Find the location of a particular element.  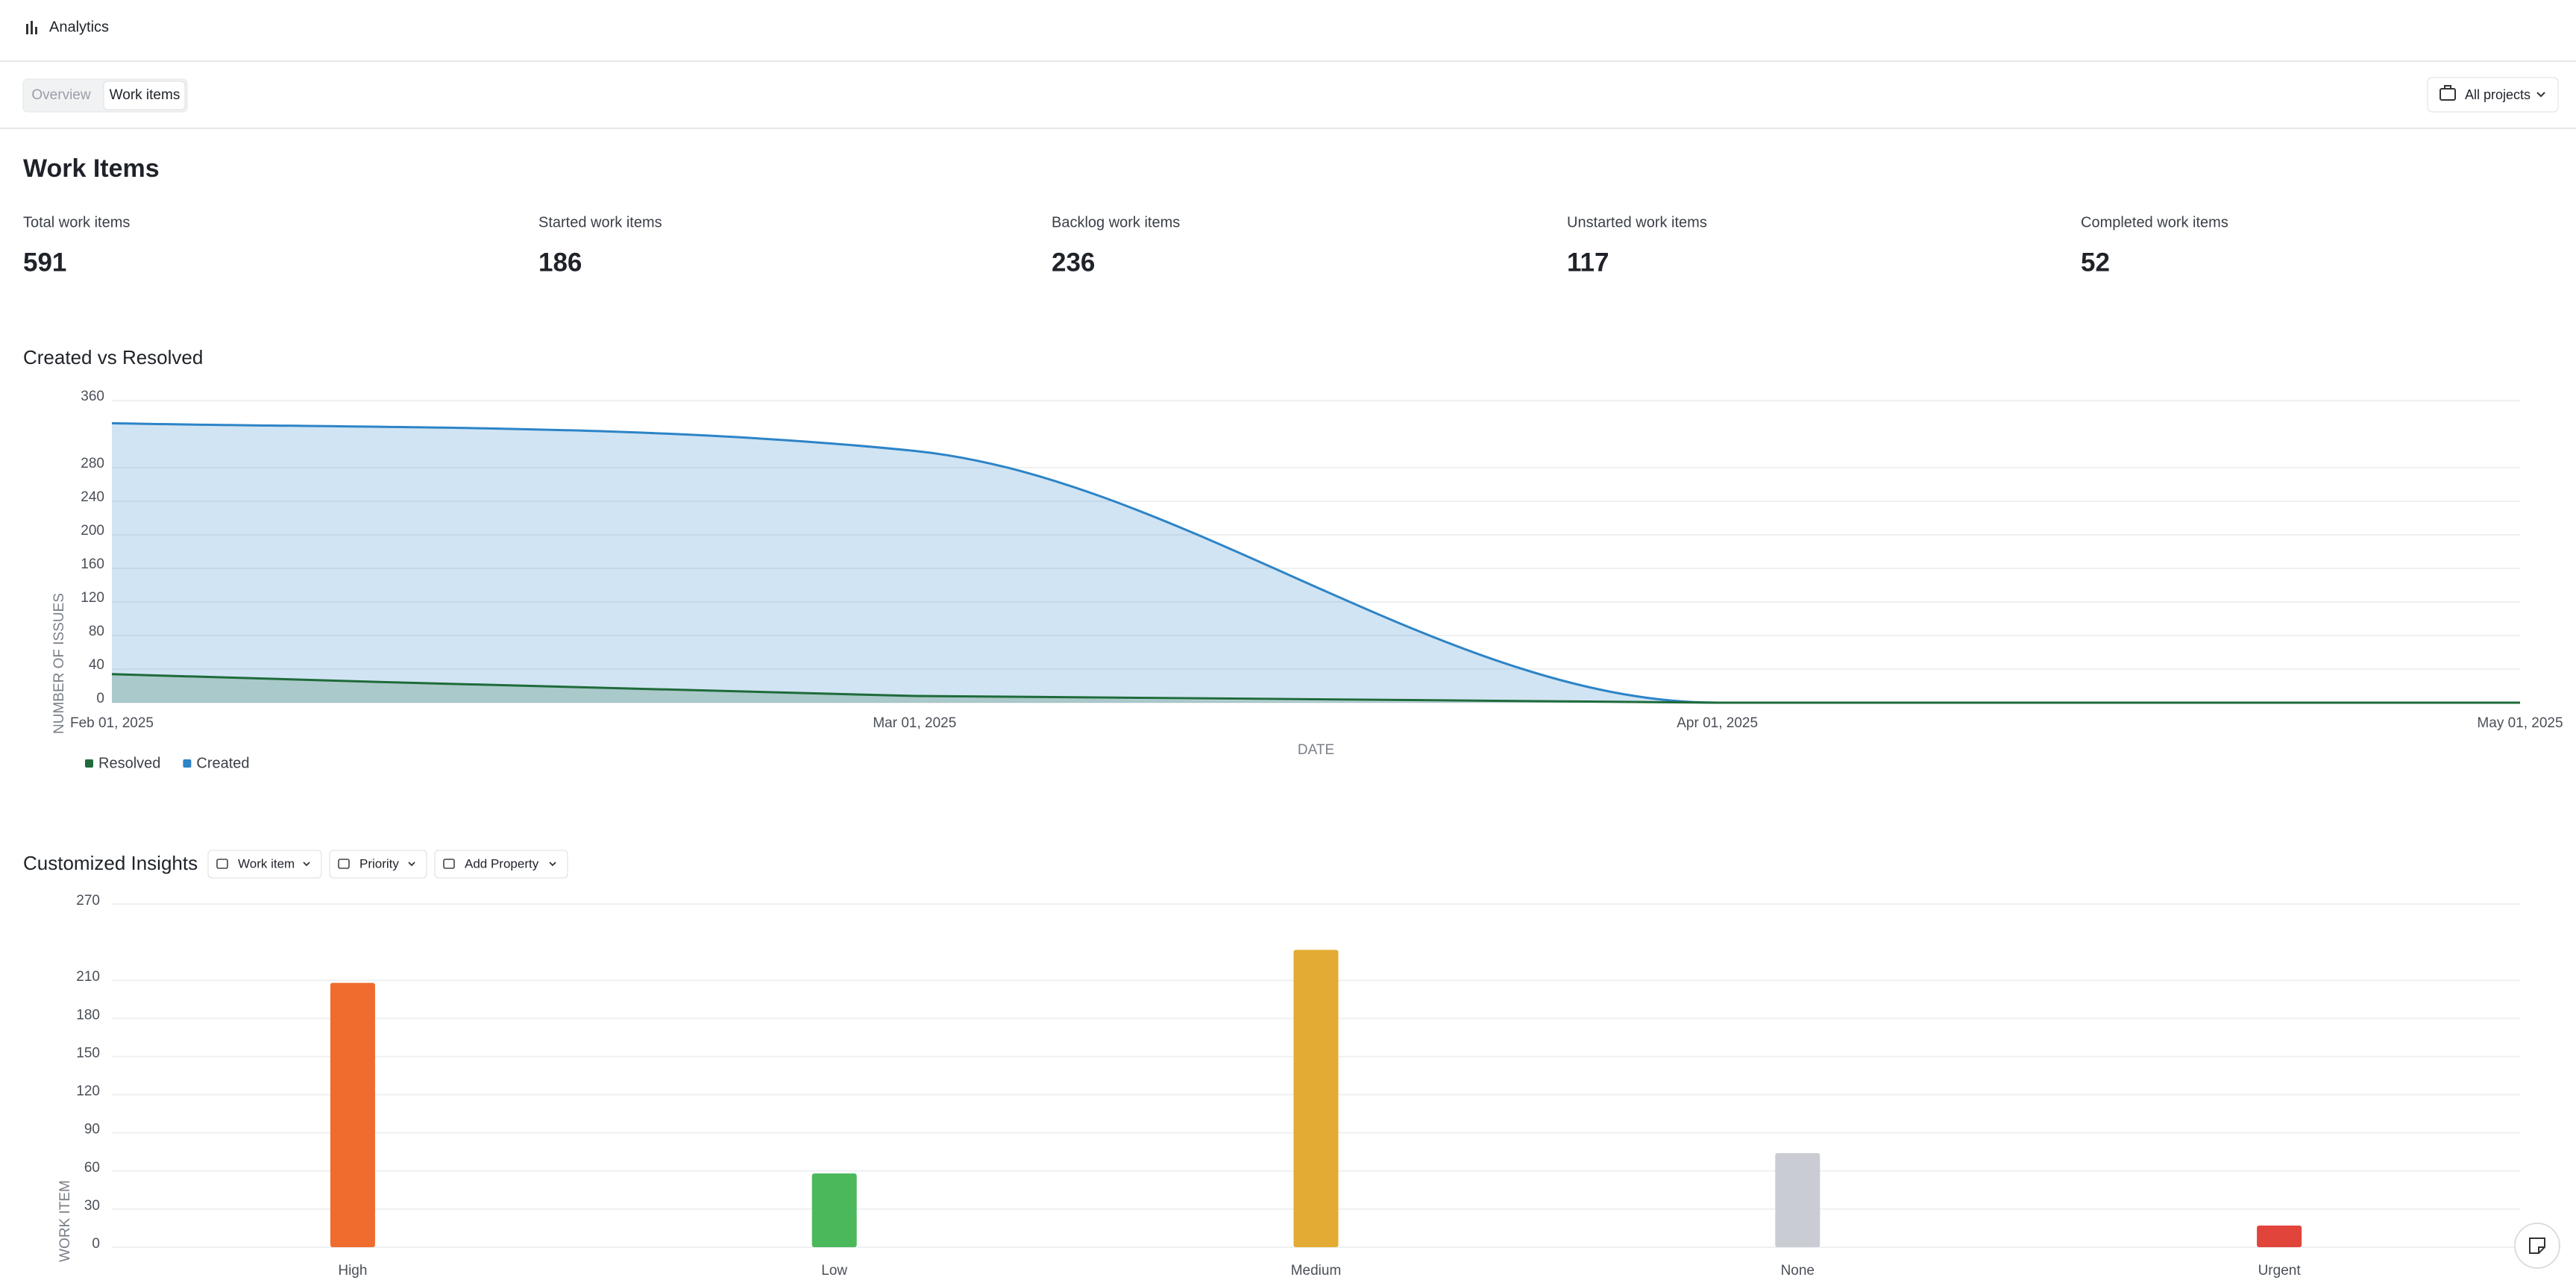

stat-value: 52 is located at coordinates (2096, 262).